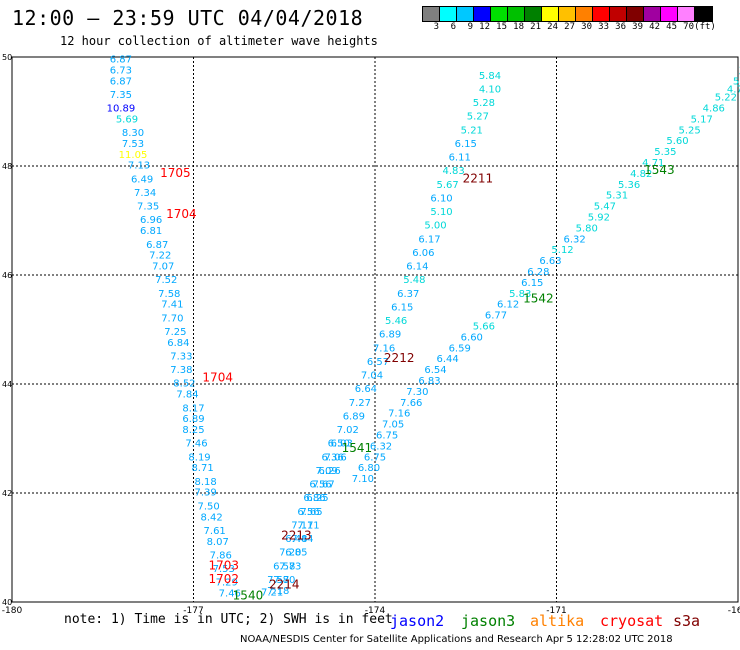 The image size is (740, 650). Describe the element at coordinates (290, 553) in the screenshot. I see `wave-height-label: 7.20` at that location.